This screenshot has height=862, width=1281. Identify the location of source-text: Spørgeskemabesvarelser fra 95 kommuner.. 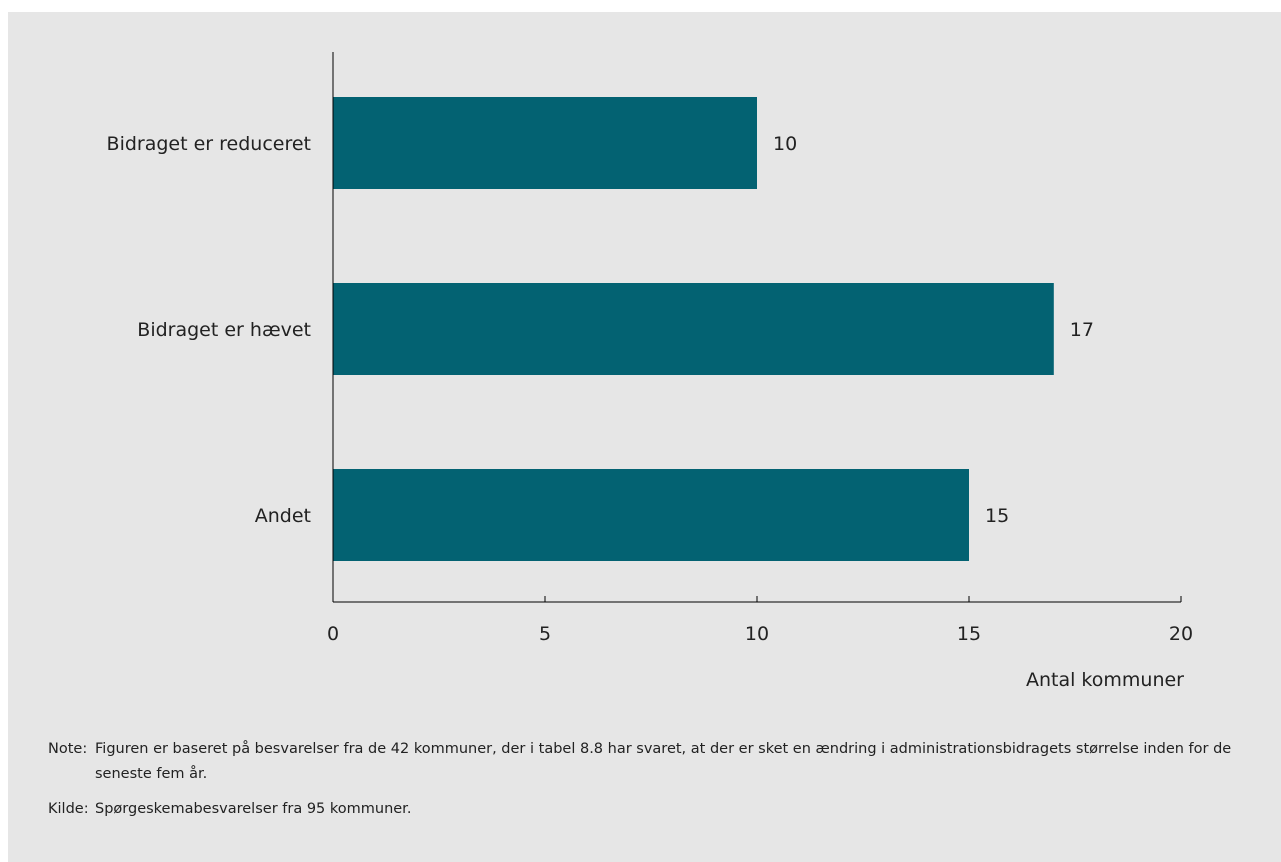
(253, 809).